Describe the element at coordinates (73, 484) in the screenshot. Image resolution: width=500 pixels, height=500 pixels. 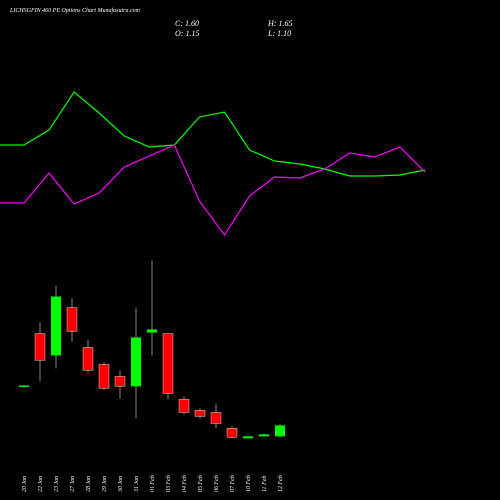
I see `x-tick-label: 27 Jan` at that location.